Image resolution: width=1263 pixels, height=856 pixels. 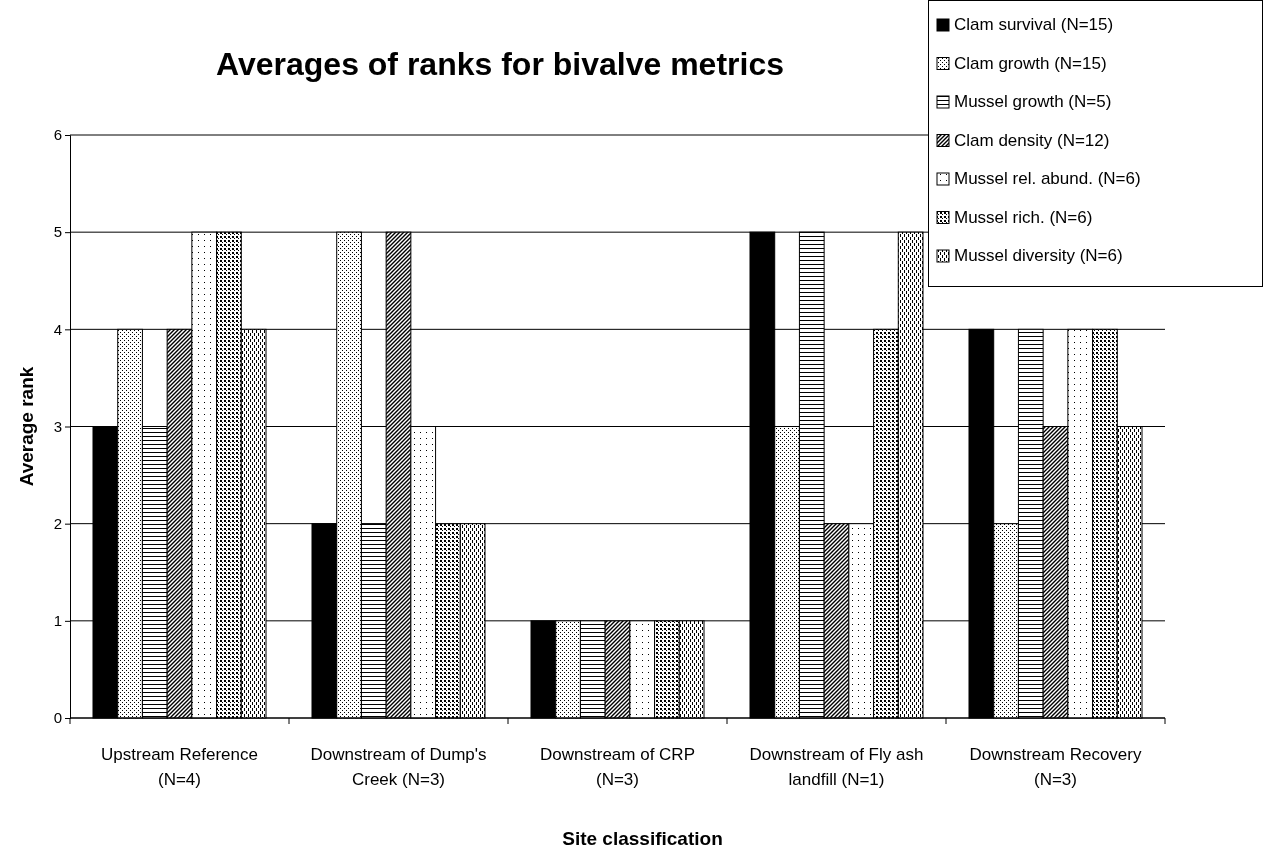 I want to click on y-axis-title: Average rank, so click(x=26, y=426).